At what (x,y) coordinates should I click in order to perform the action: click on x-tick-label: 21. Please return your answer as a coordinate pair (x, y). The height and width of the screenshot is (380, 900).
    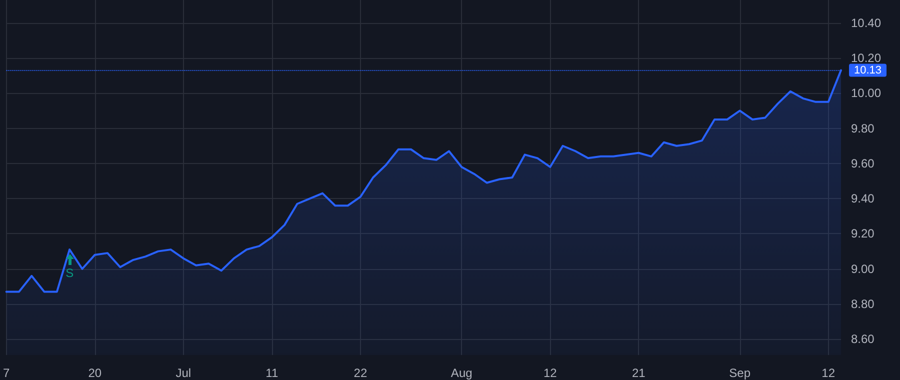
    Looking at the image, I should click on (639, 373).